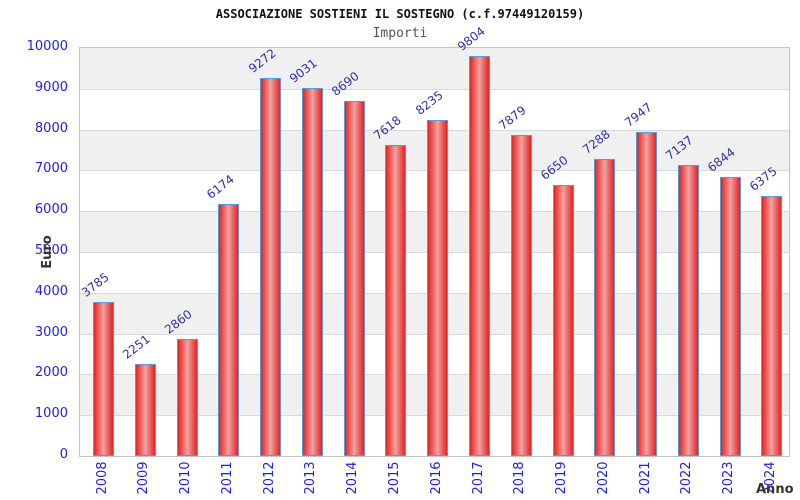  I want to click on bar-2024, so click(772, 325).